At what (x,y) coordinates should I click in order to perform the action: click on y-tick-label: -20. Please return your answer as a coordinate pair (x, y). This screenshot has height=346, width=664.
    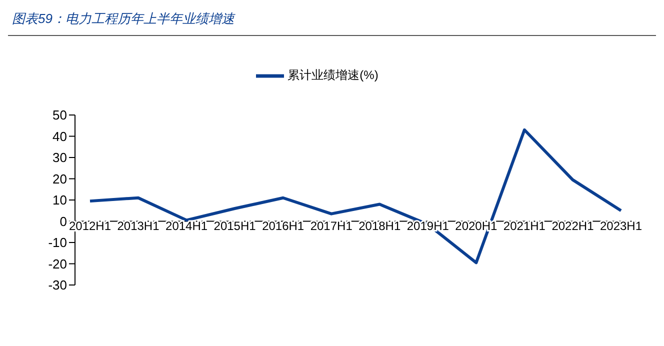
    Looking at the image, I should click on (57, 264).